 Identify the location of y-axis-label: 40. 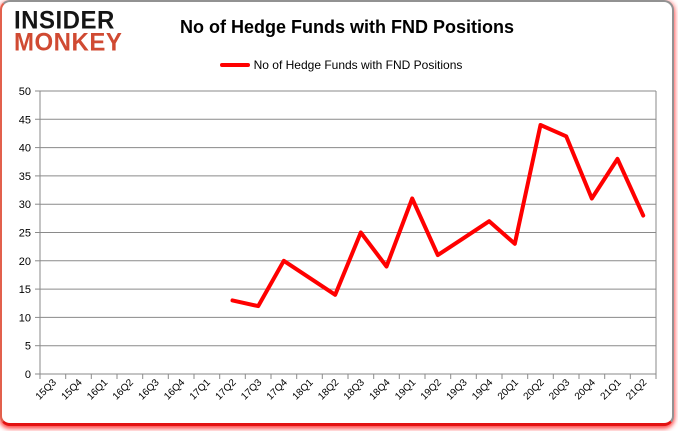
(25, 149).